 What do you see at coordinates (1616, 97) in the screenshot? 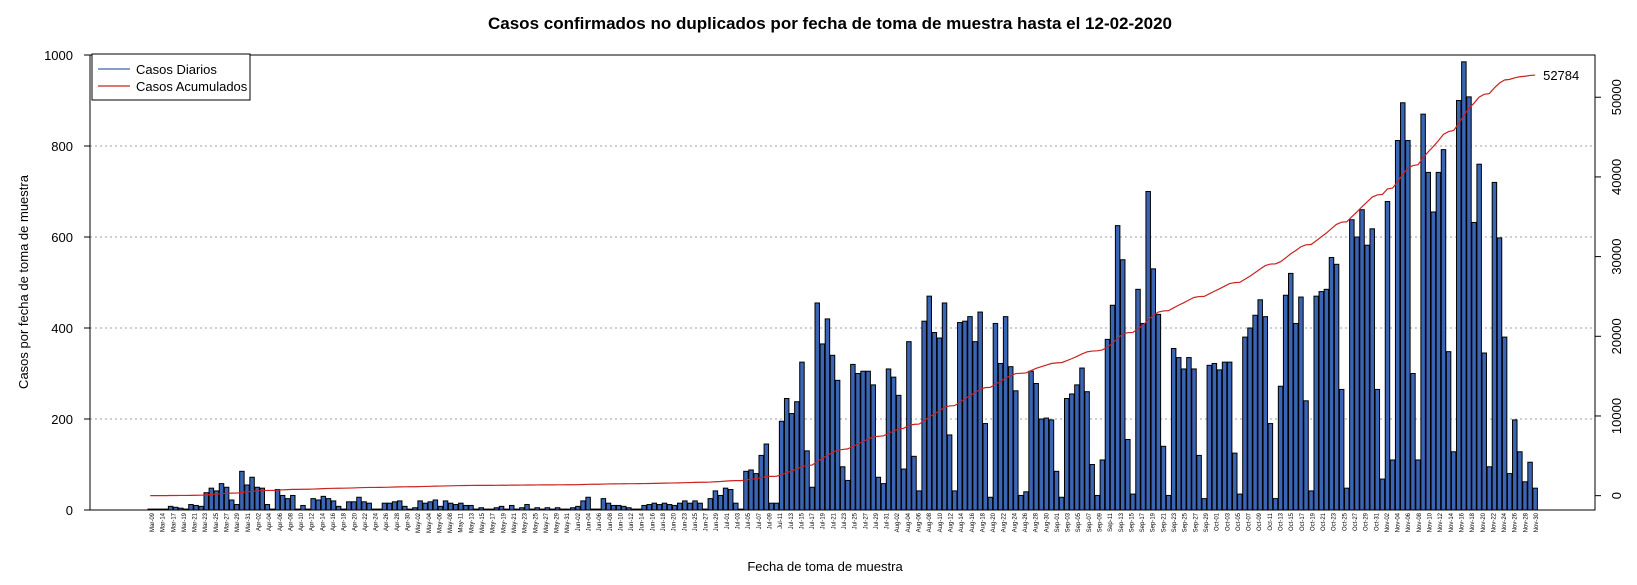
I see `y2-tick-label: 50000` at bounding box center [1616, 97].